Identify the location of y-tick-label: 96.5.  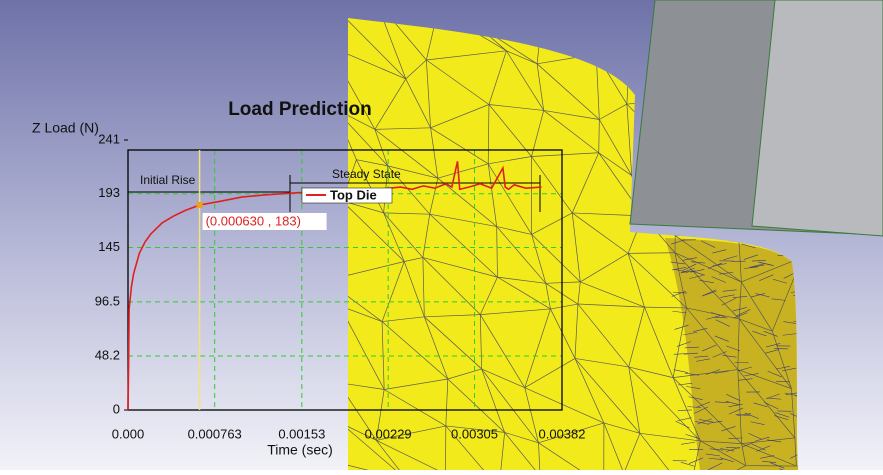
(107, 300).